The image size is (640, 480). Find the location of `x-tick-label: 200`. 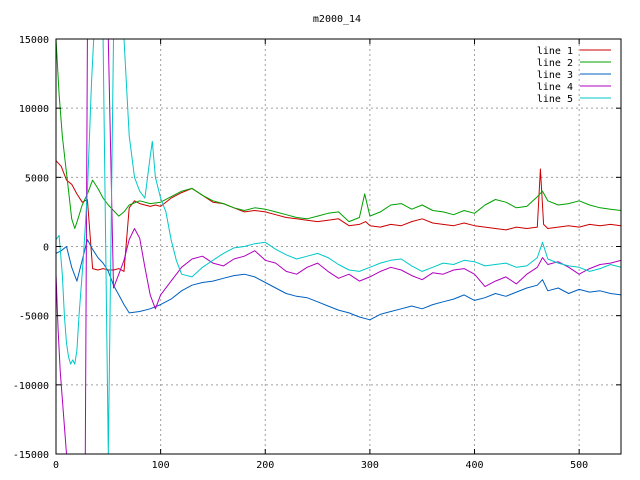

x-tick-label: 200 is located at coordinates (265, 465).